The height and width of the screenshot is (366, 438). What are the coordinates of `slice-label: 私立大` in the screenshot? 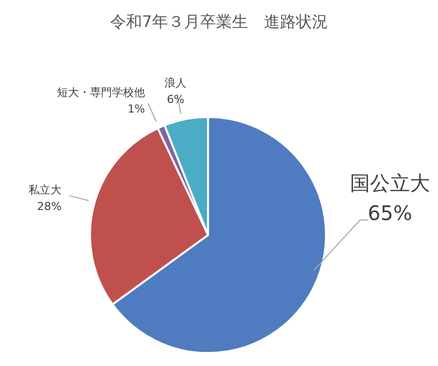 It's located at (45, 190).